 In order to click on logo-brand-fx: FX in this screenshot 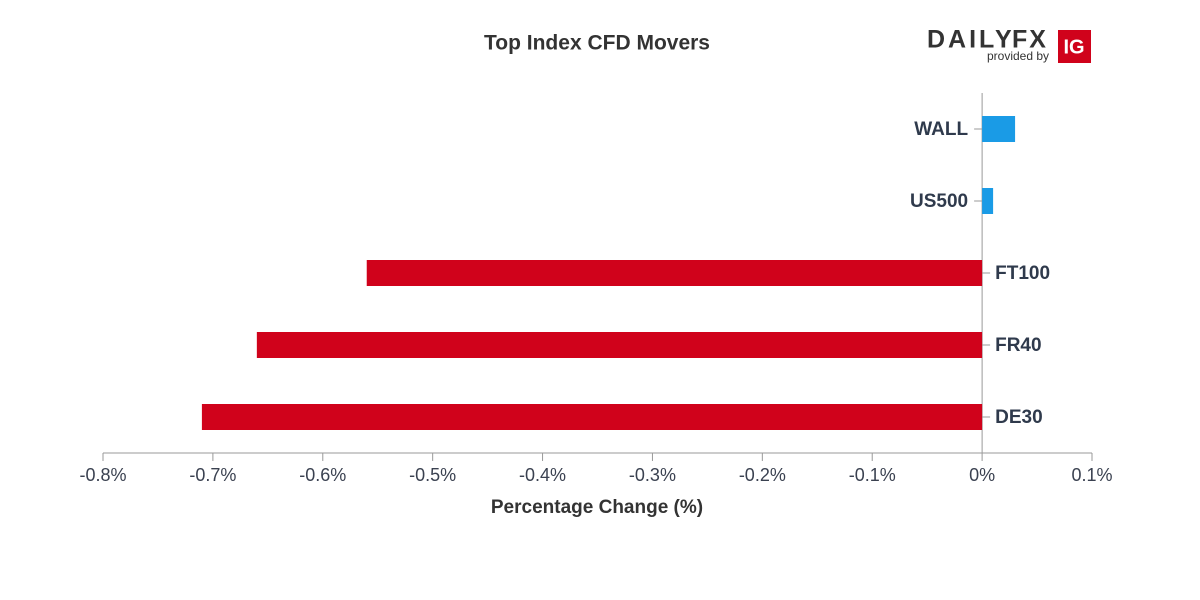, I will do `click(1030, 40)`.